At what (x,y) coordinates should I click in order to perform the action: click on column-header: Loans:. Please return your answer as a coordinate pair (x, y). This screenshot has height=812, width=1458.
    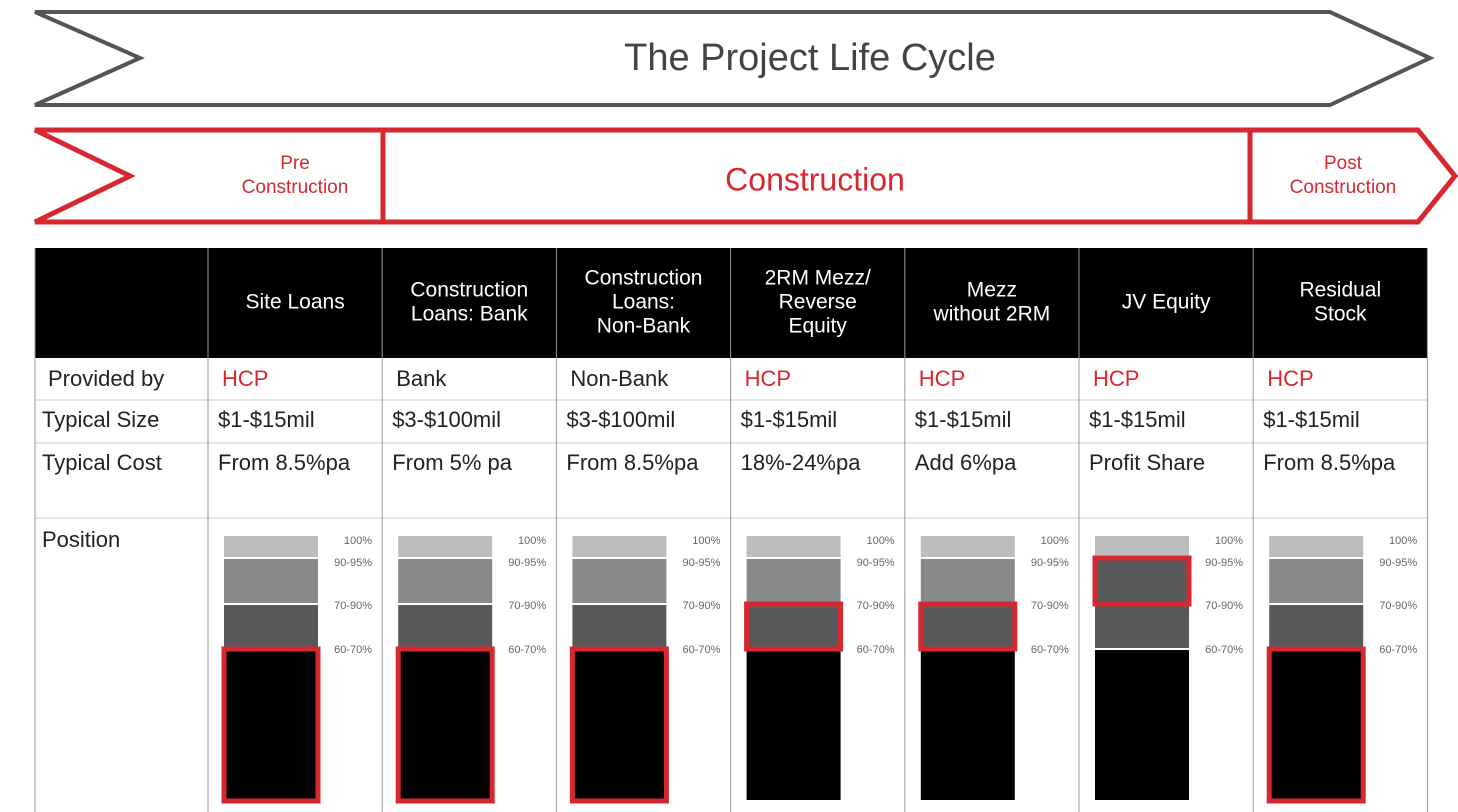
    Looking at the image, I should click on (643, 302).